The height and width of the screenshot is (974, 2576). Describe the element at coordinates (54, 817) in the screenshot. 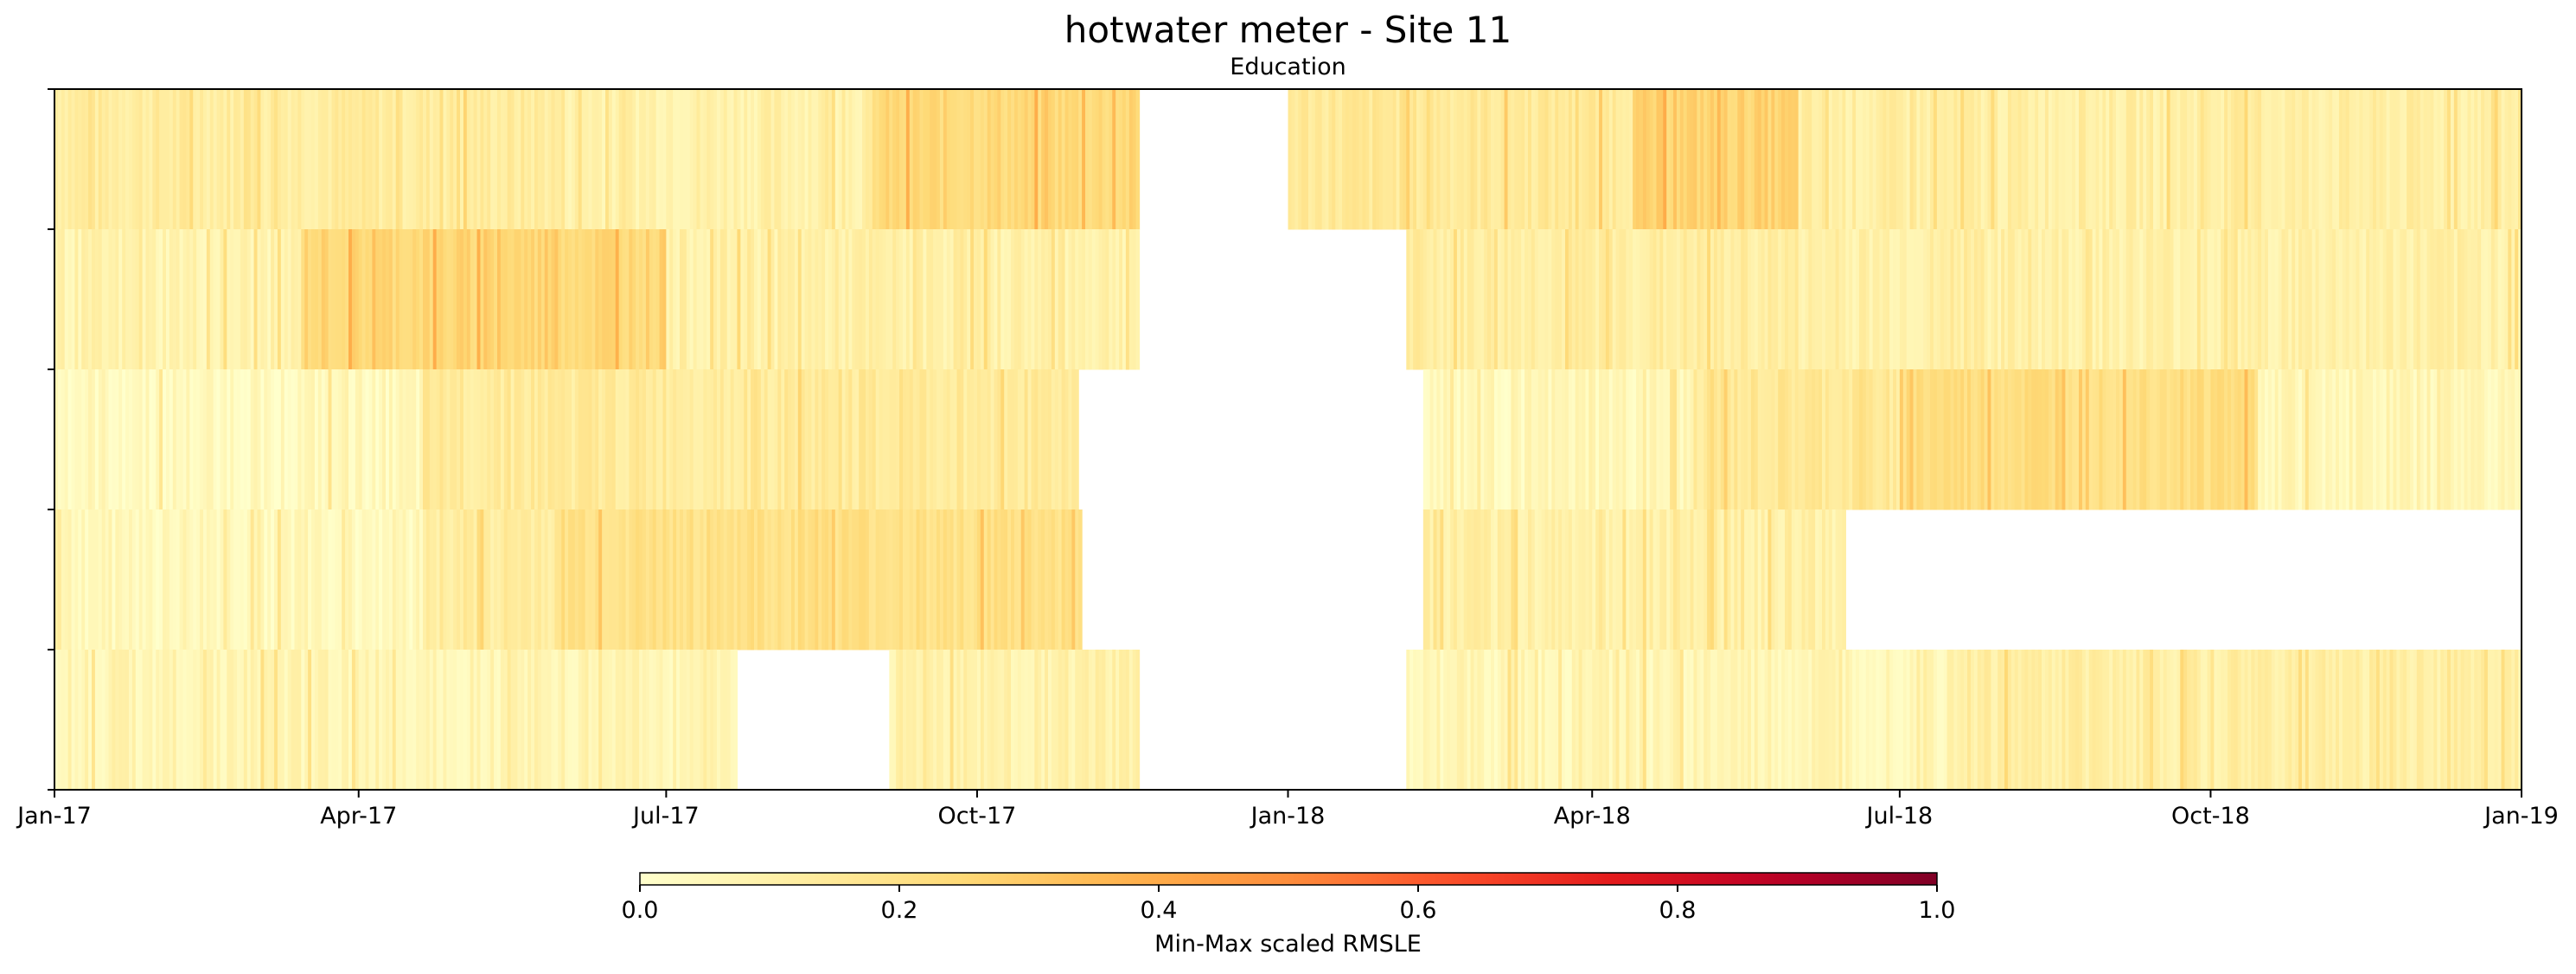

I see `x-tick-label: Jan-17` at that location.